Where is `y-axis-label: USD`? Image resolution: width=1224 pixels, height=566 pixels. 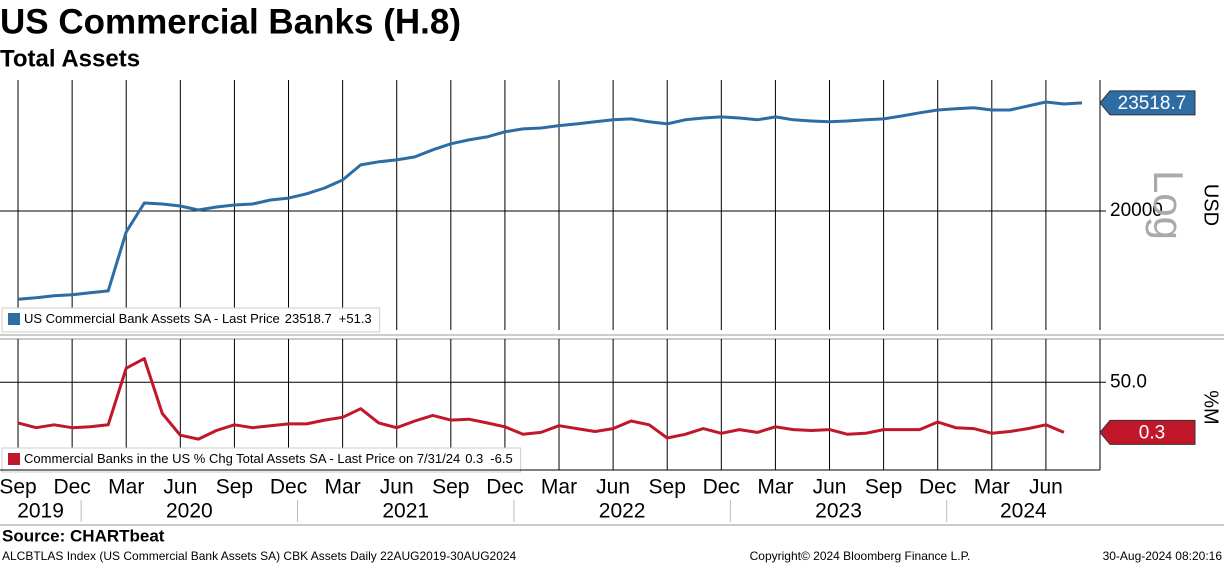 y-axis-label: USD is located at coordinates (1211, 205).